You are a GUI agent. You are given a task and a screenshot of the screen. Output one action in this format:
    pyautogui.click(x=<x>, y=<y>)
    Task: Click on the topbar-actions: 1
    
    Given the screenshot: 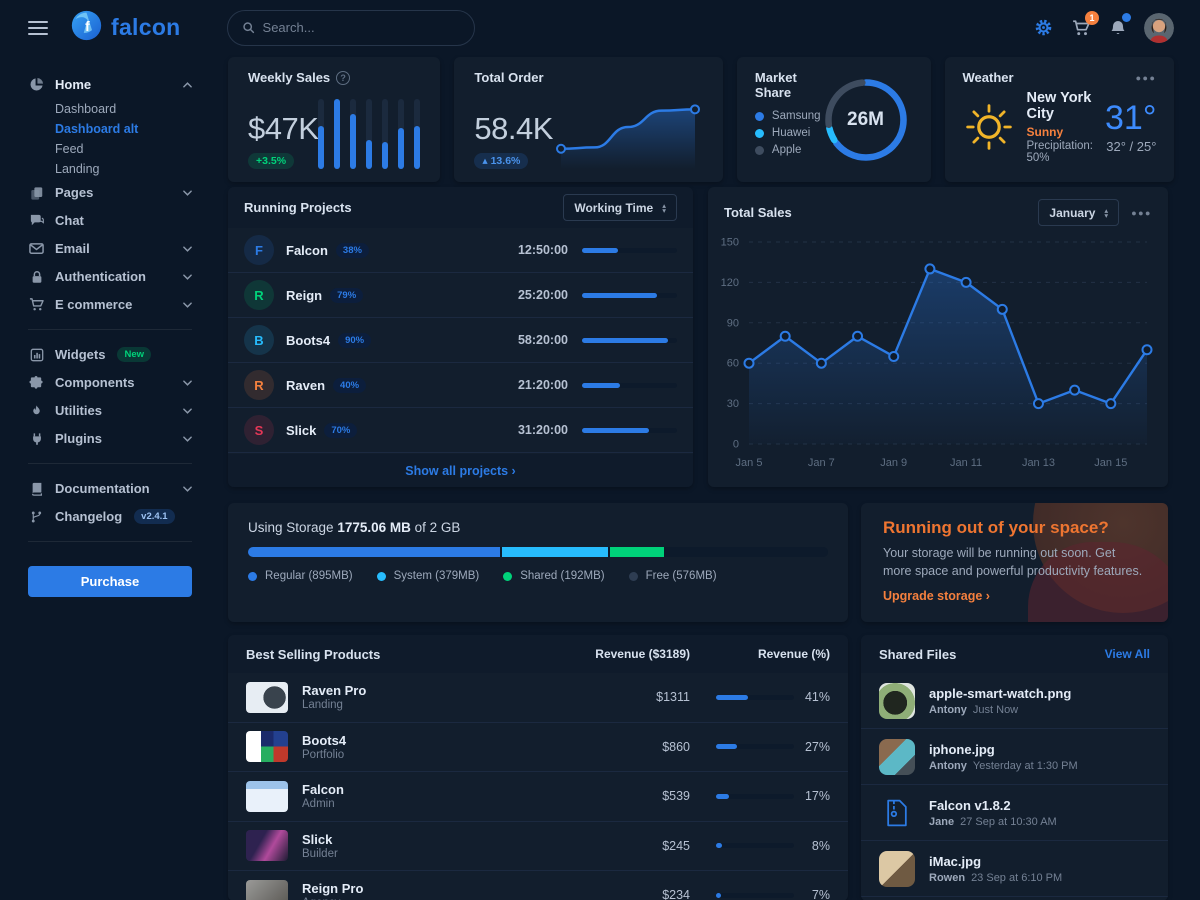 What is the action you would take?
    pyautogui.click(x=1103, y=26)
    